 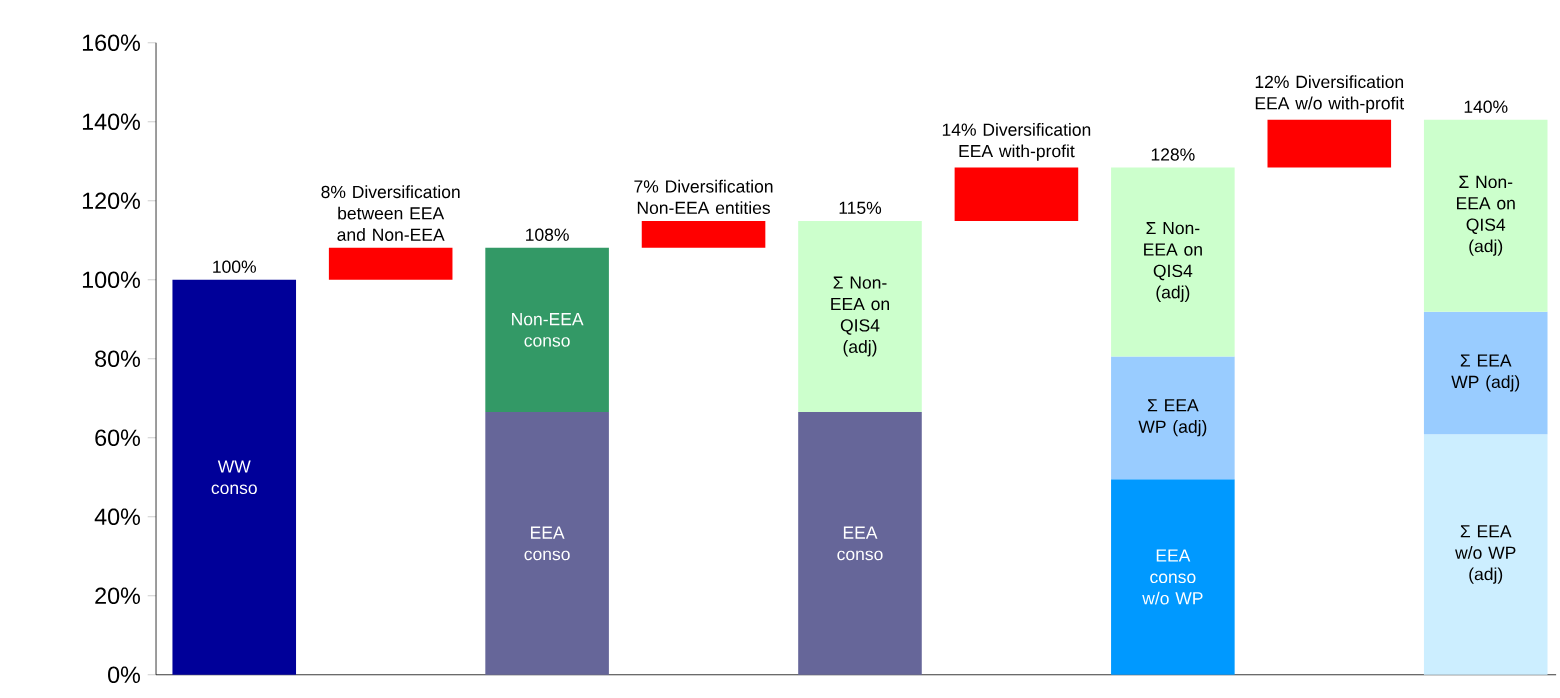 What do you see at coordinates (118, 437) in the screenshot?
I see `y-tick-label: 60%` at bounding box center [118, 437].